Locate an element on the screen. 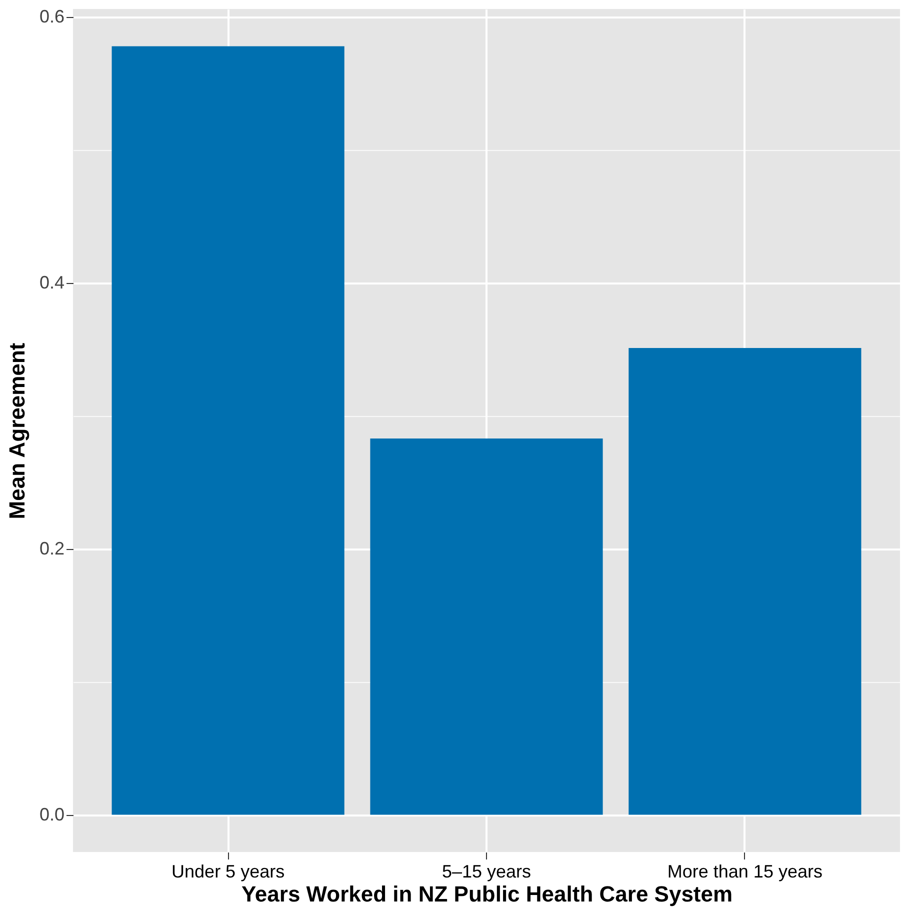 The image size is (905, 919). x-tick-label: More than 15 years is located at coordinates (744, 872).